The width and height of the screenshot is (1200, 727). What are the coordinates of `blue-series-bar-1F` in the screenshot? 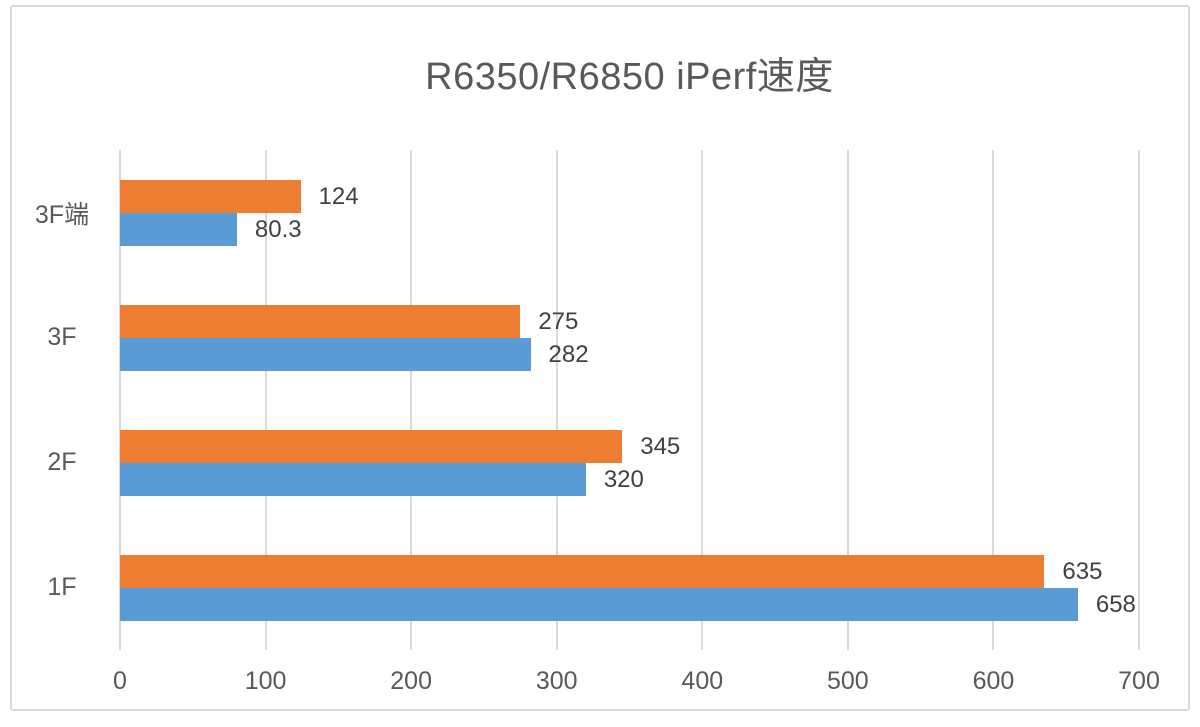 It's located at (599, 604).